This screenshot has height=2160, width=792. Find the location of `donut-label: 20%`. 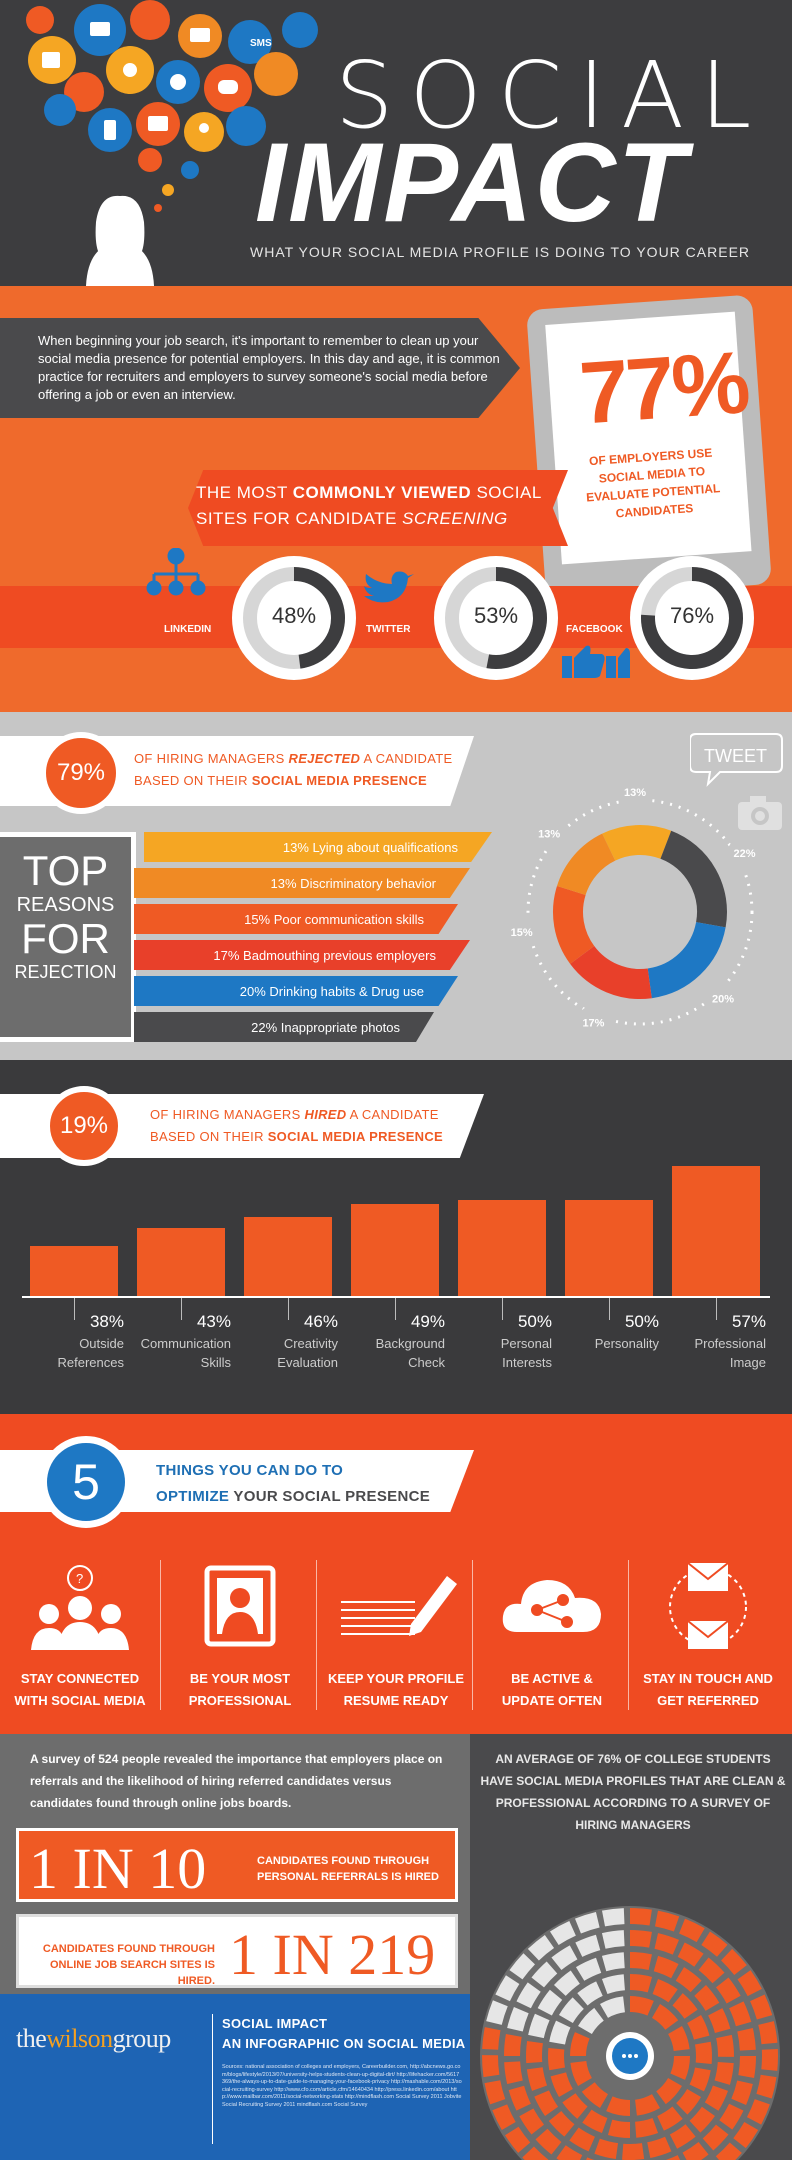

donut-label: 20% is located at coordinates (723, 1000).